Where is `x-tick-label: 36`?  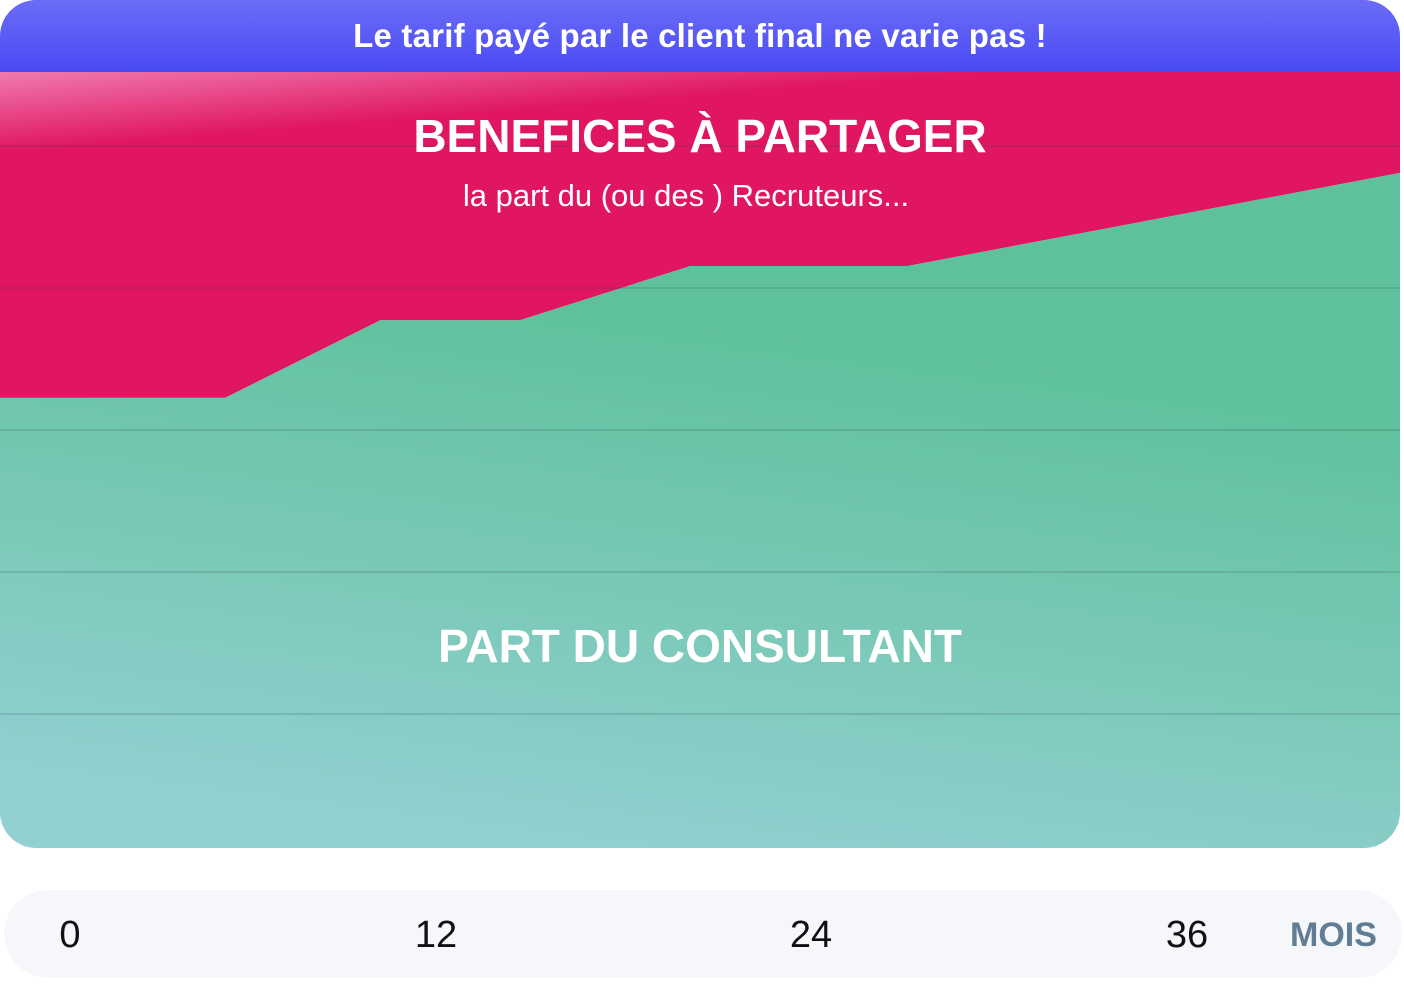
x-tick-label: 36 is located at coordinates (1187, 935).